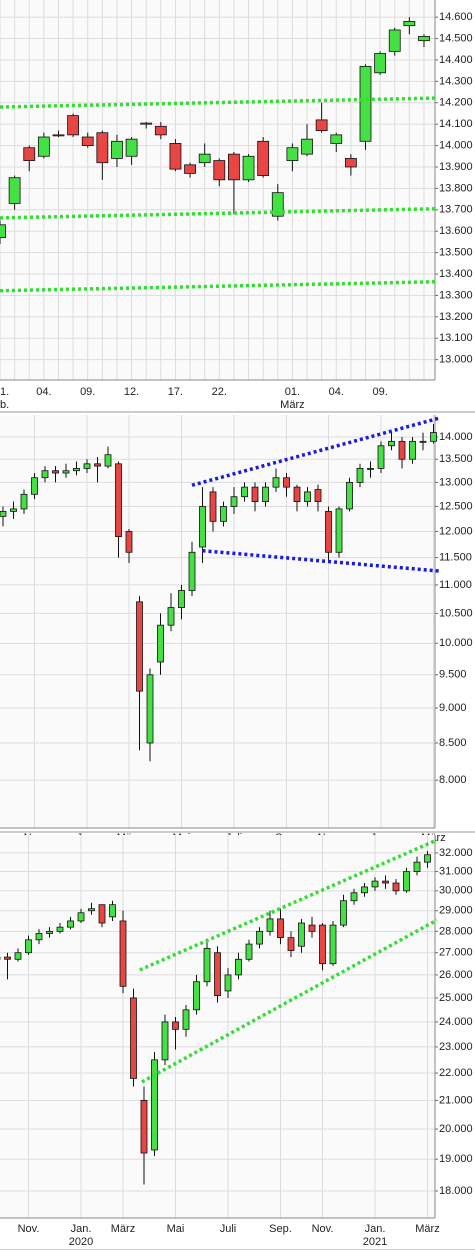  Describe the element at coordinates (176, 1229) in the screenshot. I see `x-tick-label: Mai` at that location.